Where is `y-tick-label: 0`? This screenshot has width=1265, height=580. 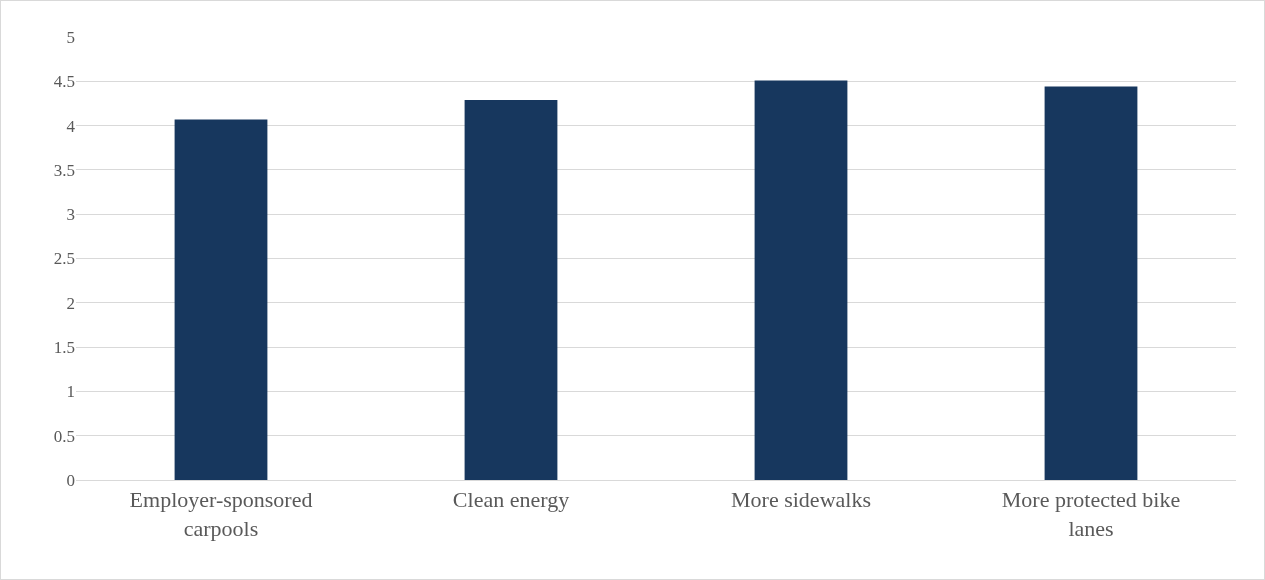 y-tick-label: 0 is located at coordinates (70, 480).